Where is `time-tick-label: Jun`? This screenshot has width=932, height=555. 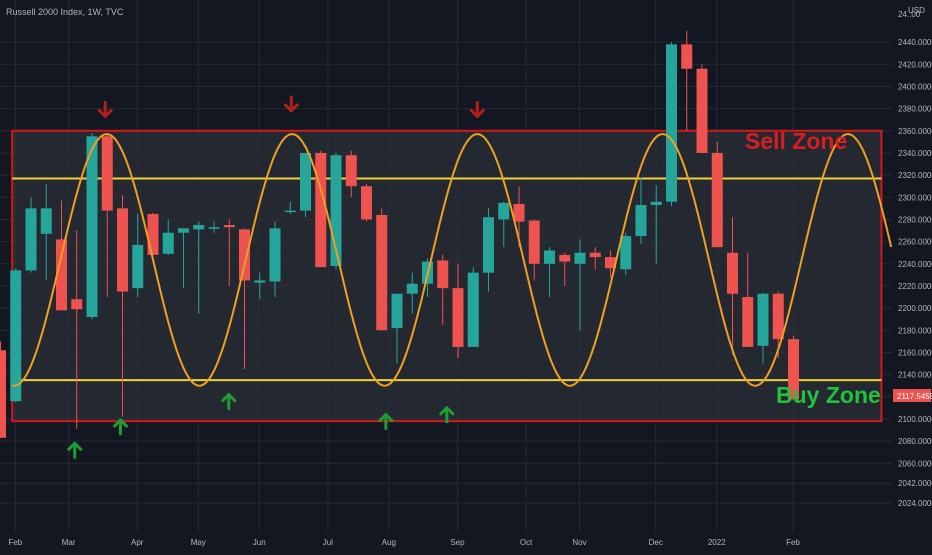 time-tick-label: Jun is located at coordinates (259, 542).